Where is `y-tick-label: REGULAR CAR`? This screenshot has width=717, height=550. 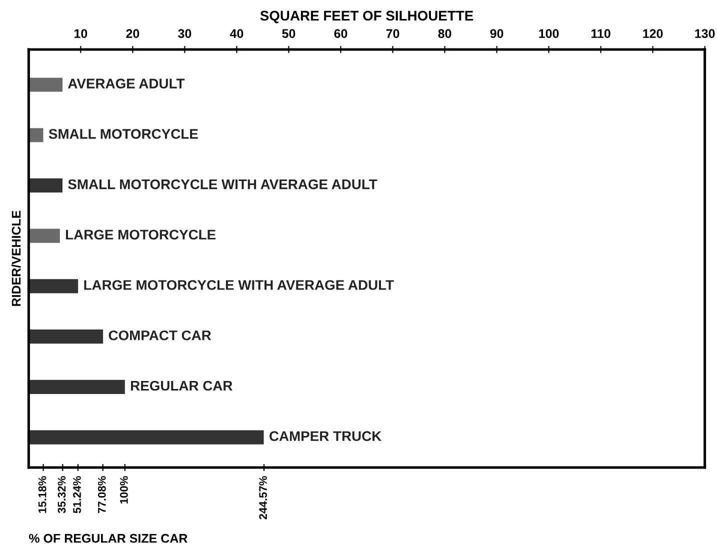 y-tick-label: REGULAR CAR is located at coordinates (181, 385).